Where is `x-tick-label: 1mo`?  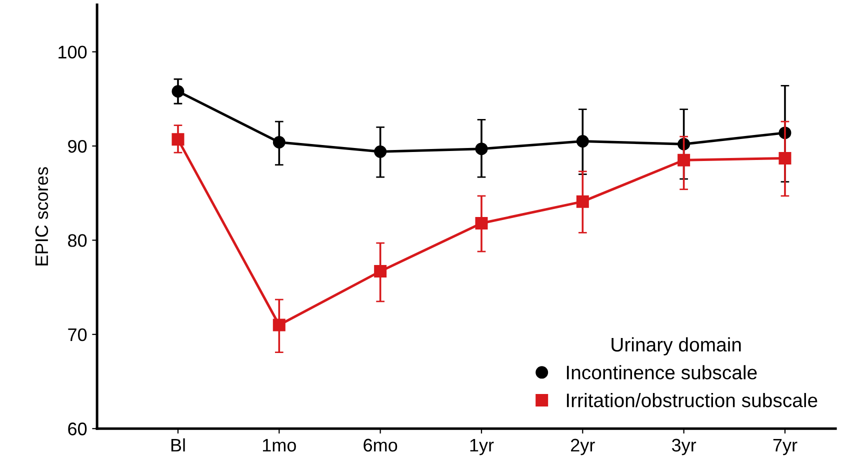
x-tick-label: 1mo is located at coordinates (279, 445).